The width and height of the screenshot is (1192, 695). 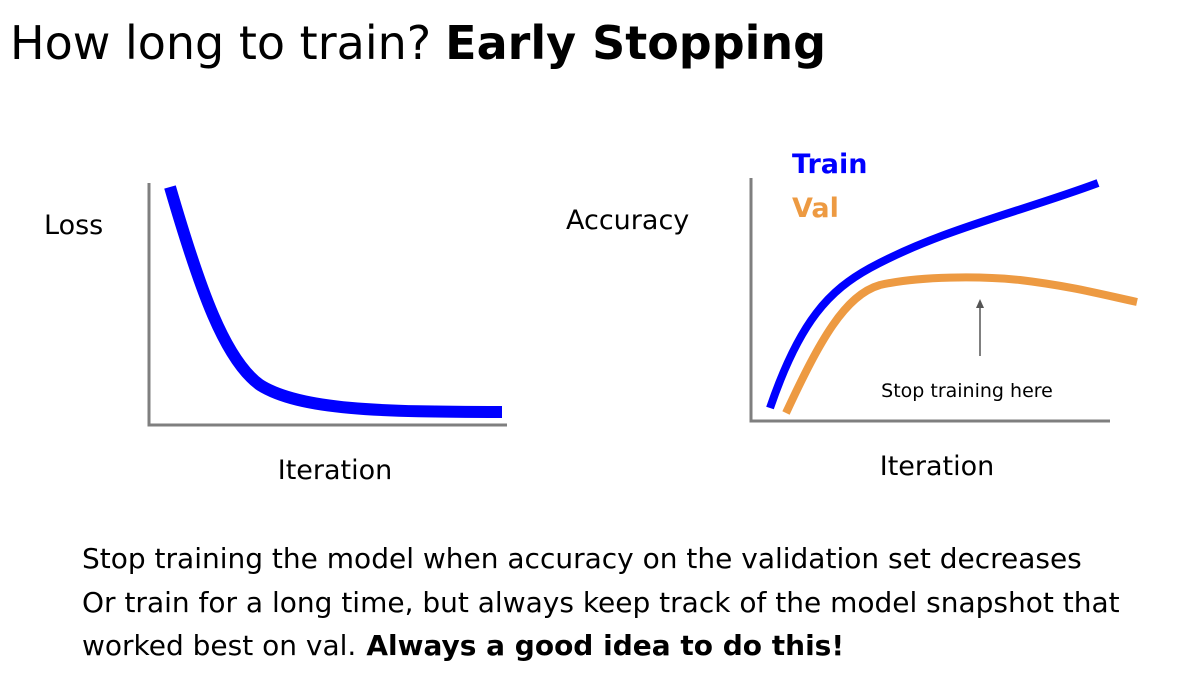 What do you see at coordinates (220, 43) in the screenshot?
I see `title-plain: How long to train?` at bounding box center [220, 43].